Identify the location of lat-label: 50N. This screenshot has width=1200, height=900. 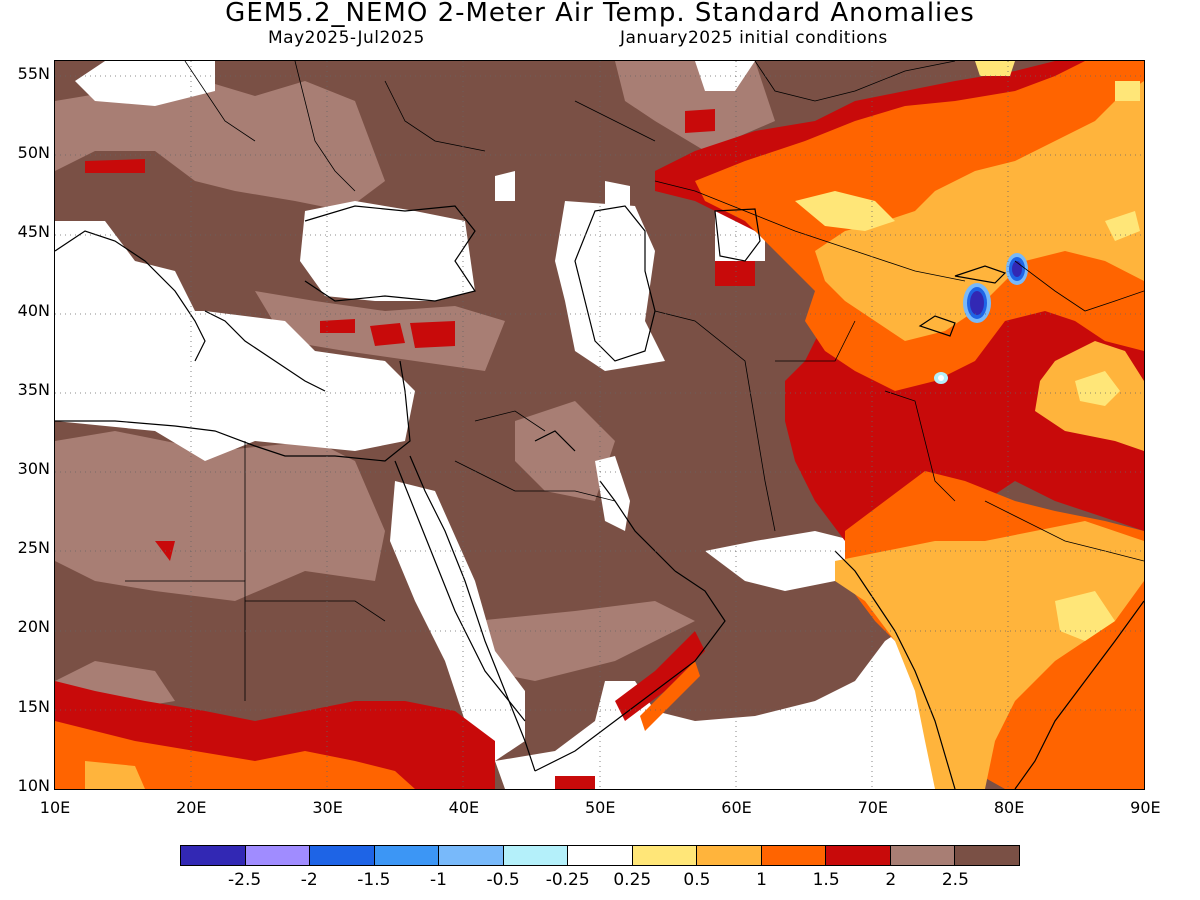
(33, 152).